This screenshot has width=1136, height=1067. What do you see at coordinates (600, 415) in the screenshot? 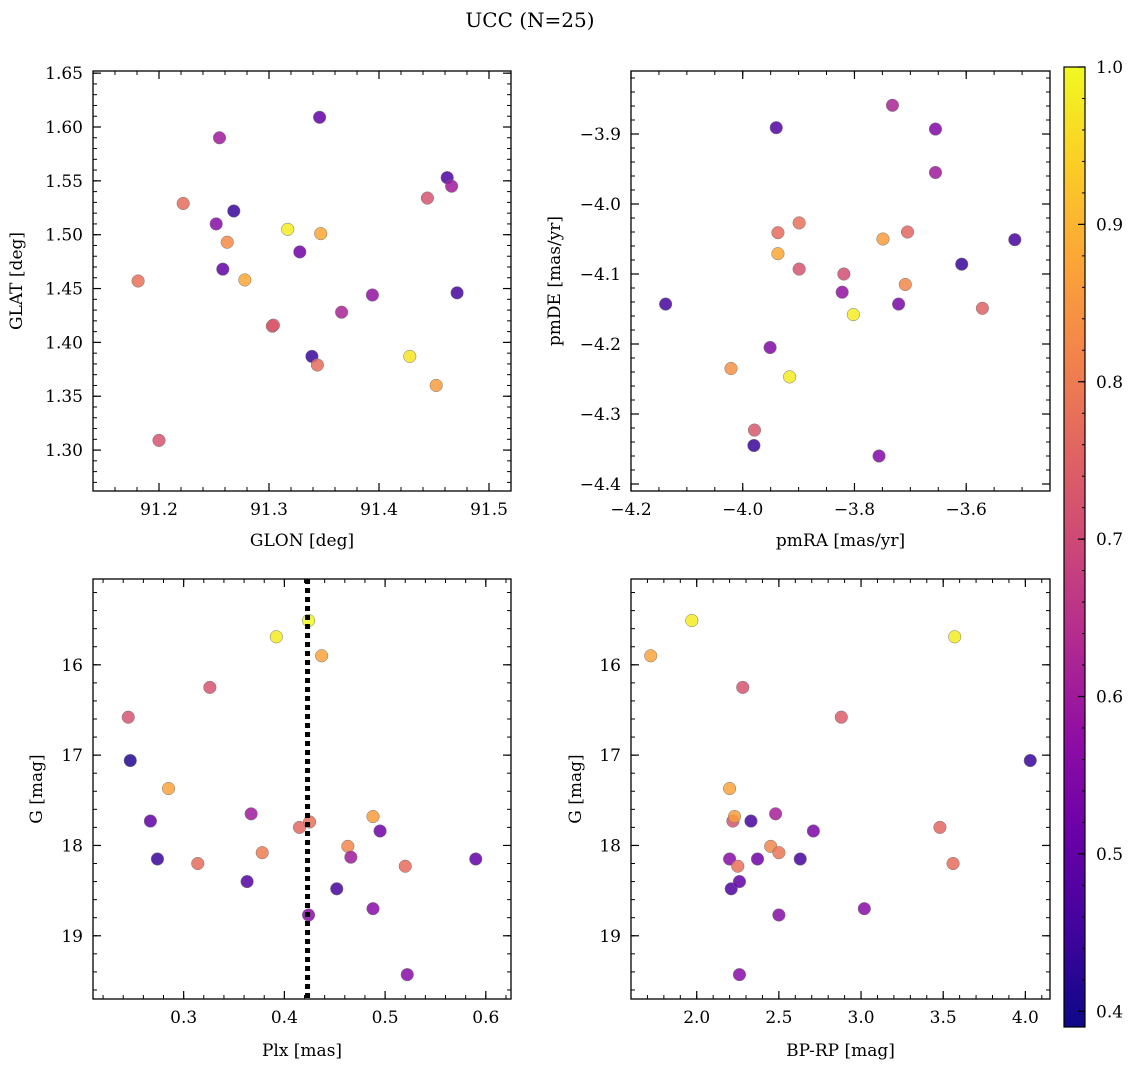
I see `y-tick-label: −4.3` at bounding box center [600, 415].